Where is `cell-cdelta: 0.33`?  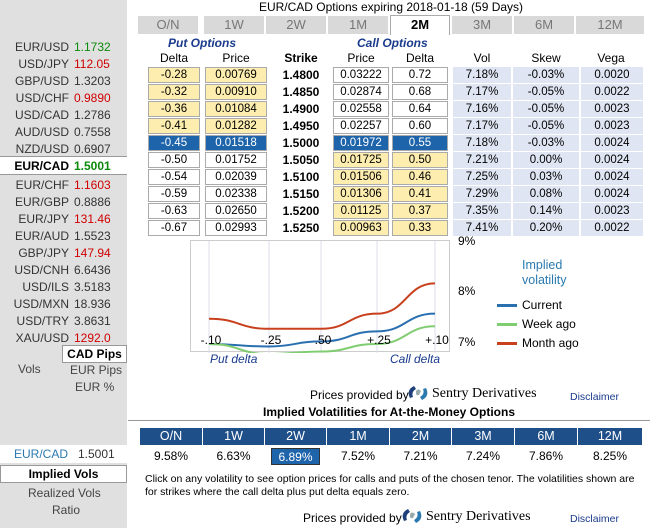
cell-cdelta: 0.33 is located at coordinates (420, 228).